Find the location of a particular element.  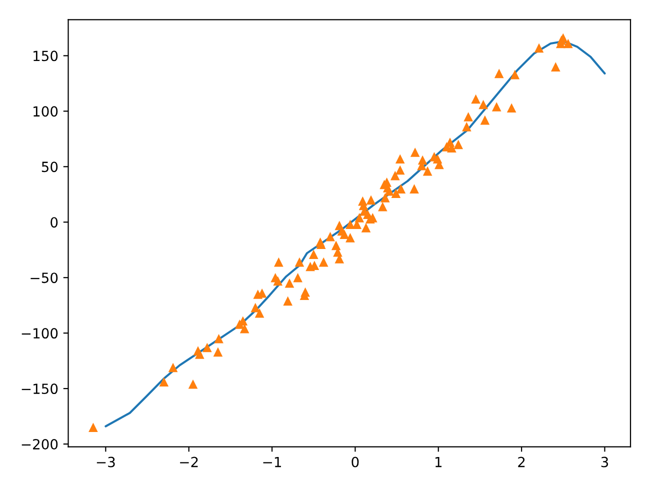

y-tick-label: 100 is located at coordinates (46, 111).